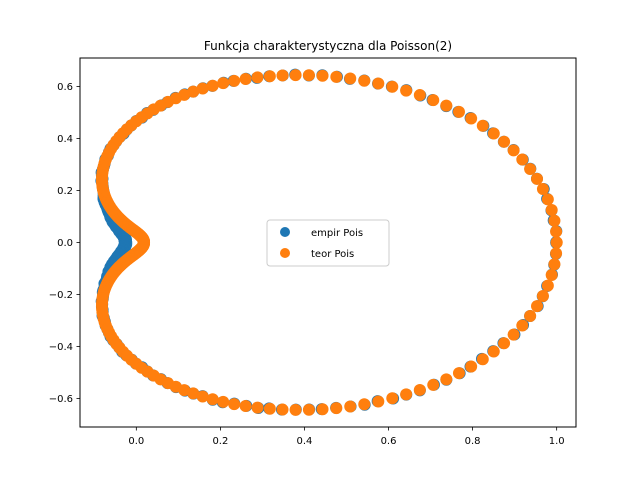 The height and width of the screenshot is (480, 640). Describe the element at coordinates (332, 254) in the screenshot. I see `legend-label: teor Pois` at that location.